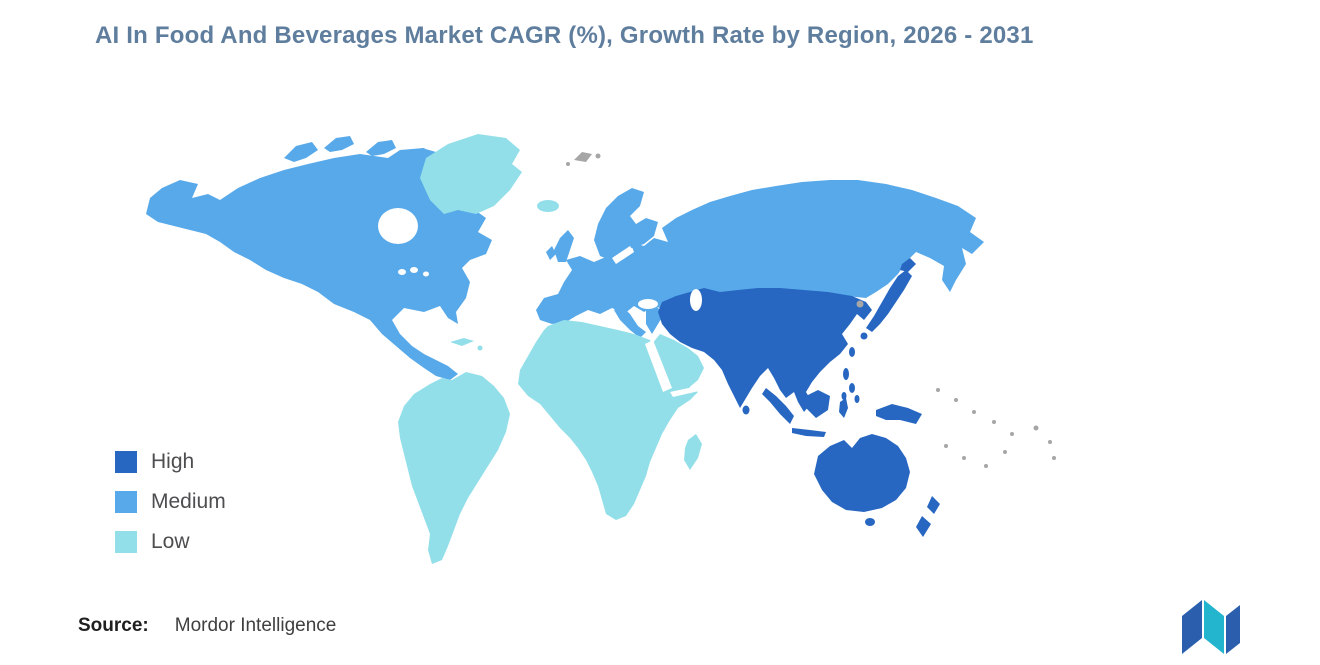  What do you see at coordinates (113, 625) in the screenshot?
I see `source-label: Source:` at bounding box center [113, 625].